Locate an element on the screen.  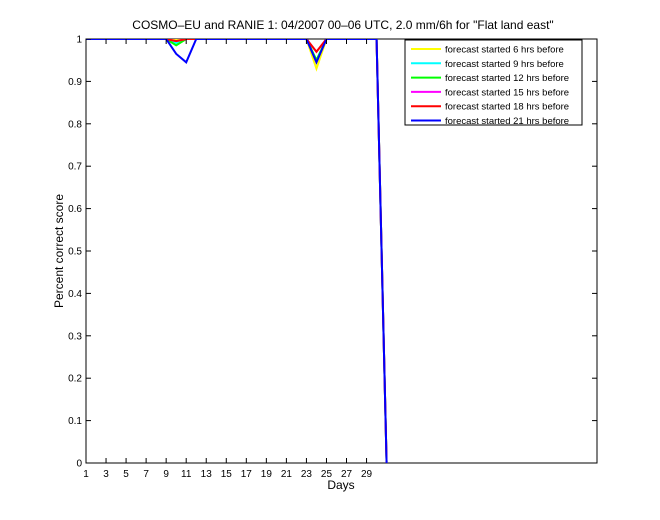
x-tick-label: 21 is located at coordinates (287, 474).